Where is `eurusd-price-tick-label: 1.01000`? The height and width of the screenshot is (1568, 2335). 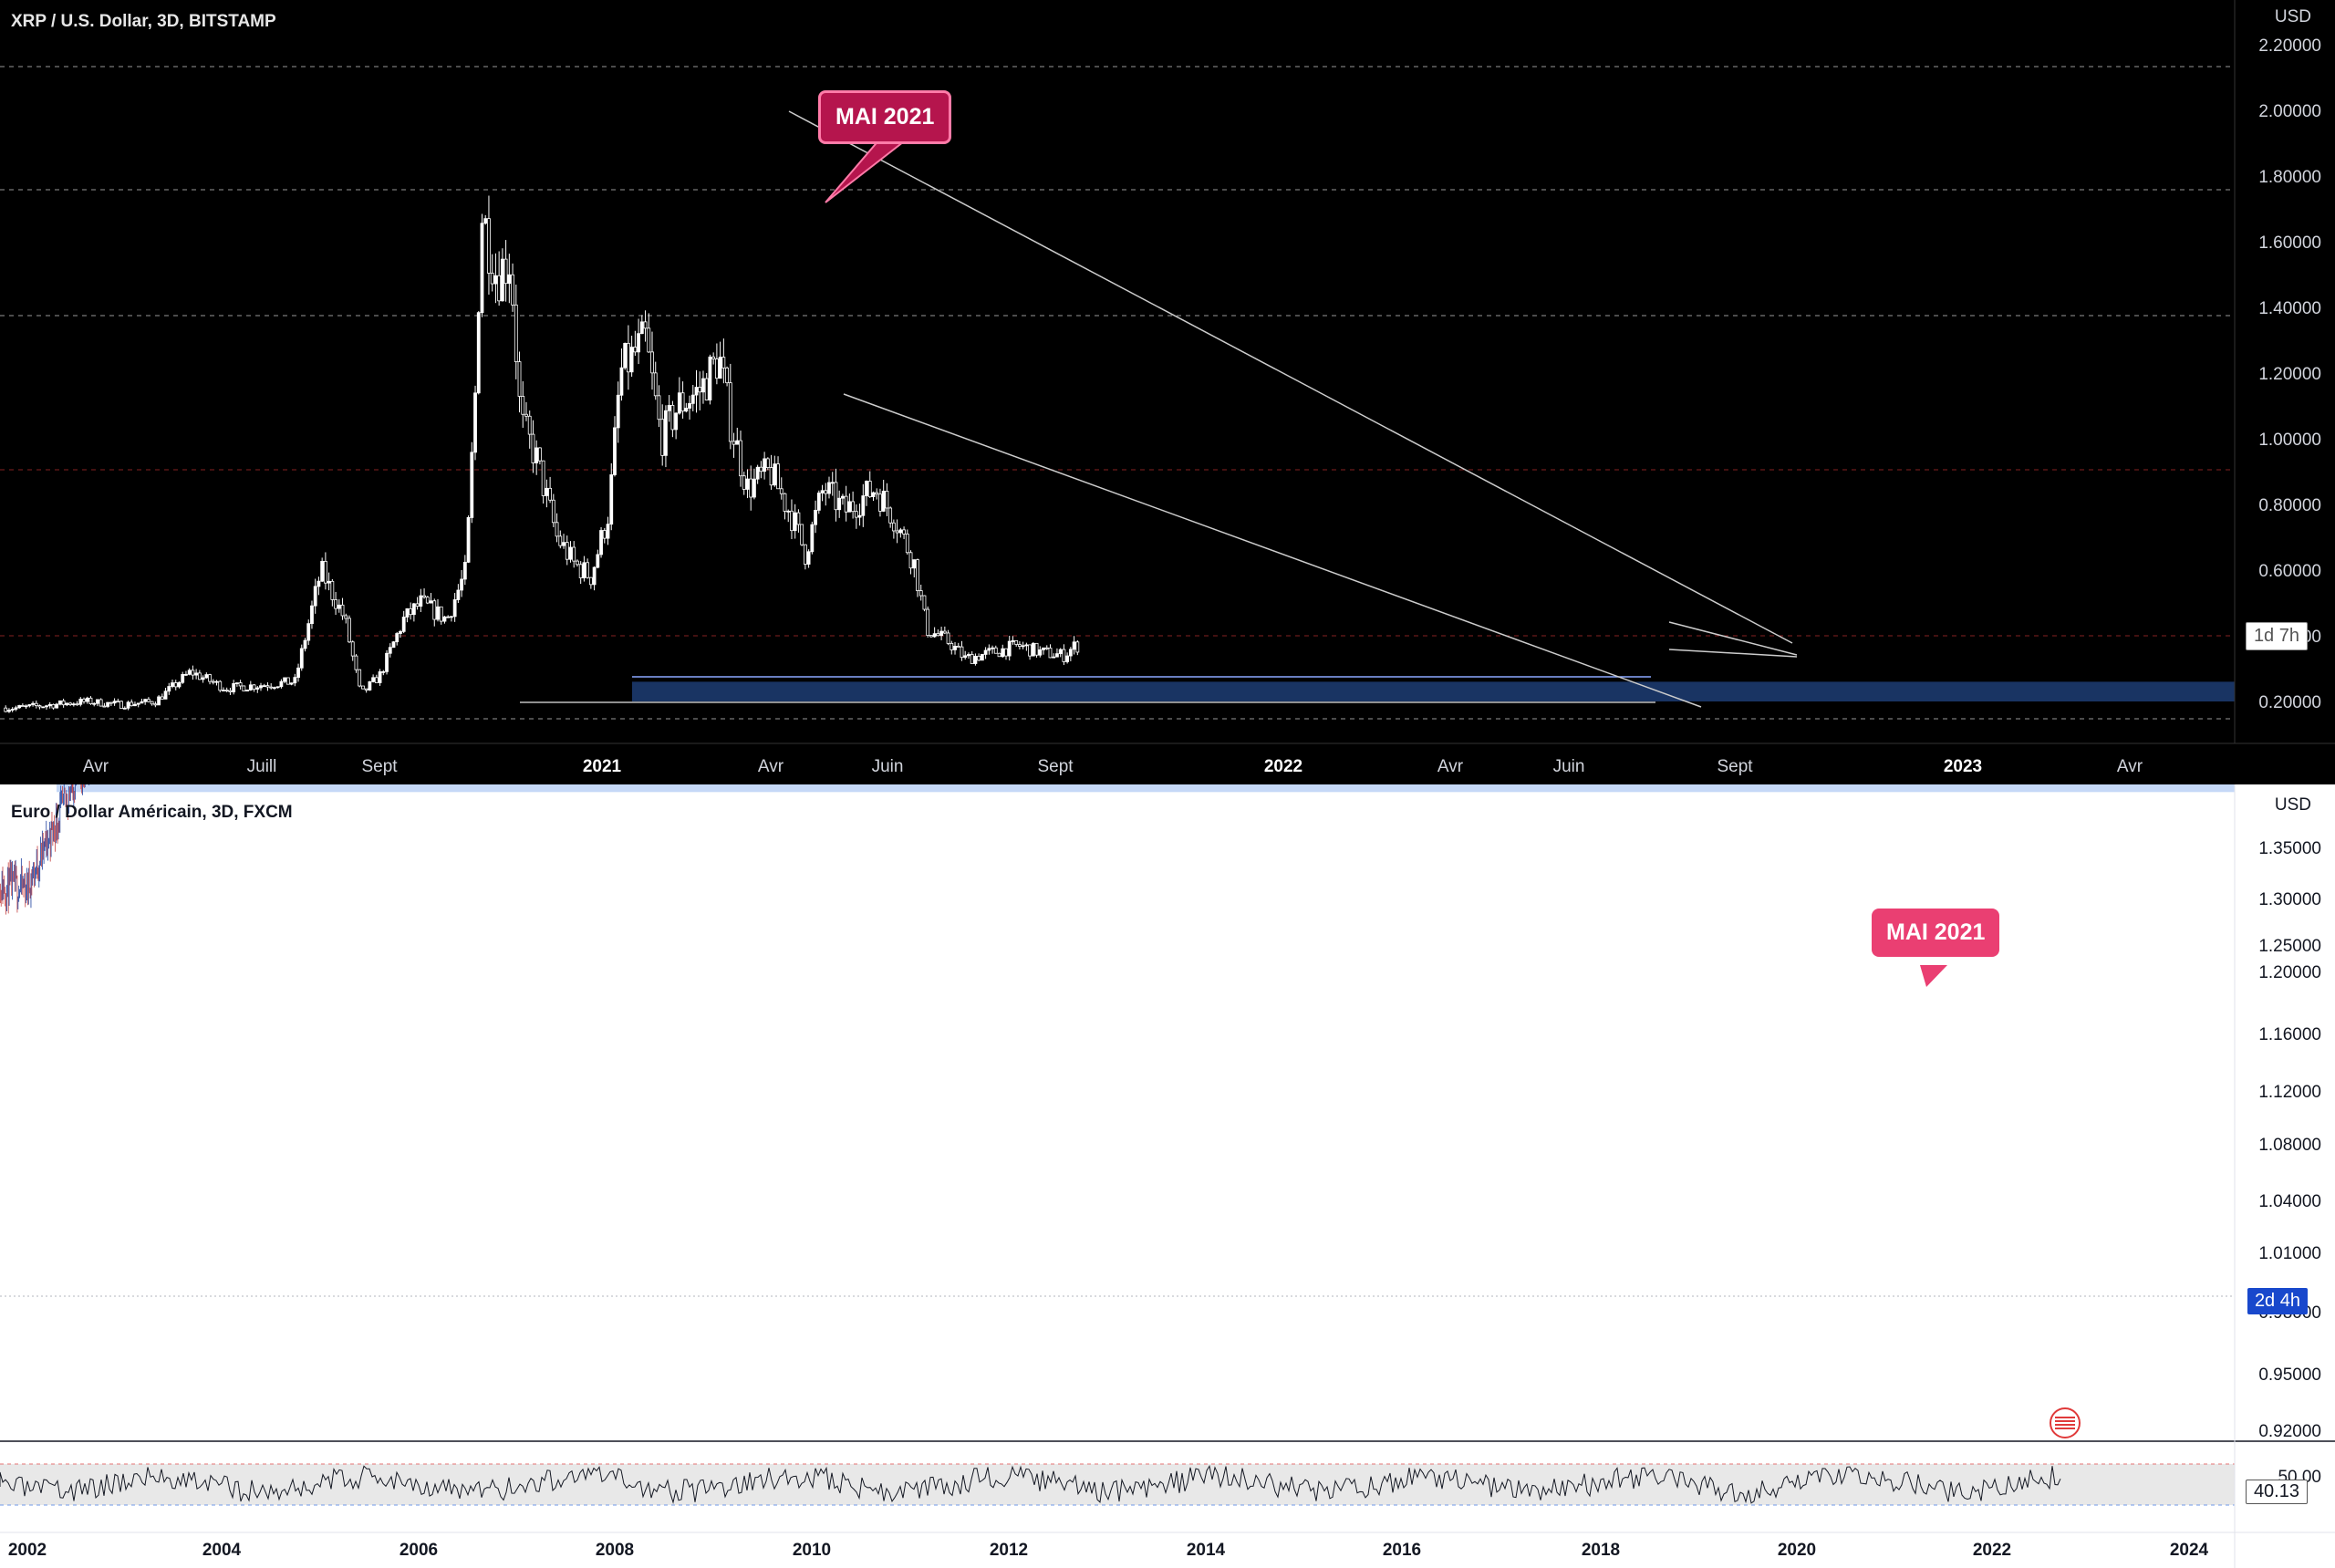 eurusd-price-tick-label: 1.01000 is located at coordinates (2289, 1253).